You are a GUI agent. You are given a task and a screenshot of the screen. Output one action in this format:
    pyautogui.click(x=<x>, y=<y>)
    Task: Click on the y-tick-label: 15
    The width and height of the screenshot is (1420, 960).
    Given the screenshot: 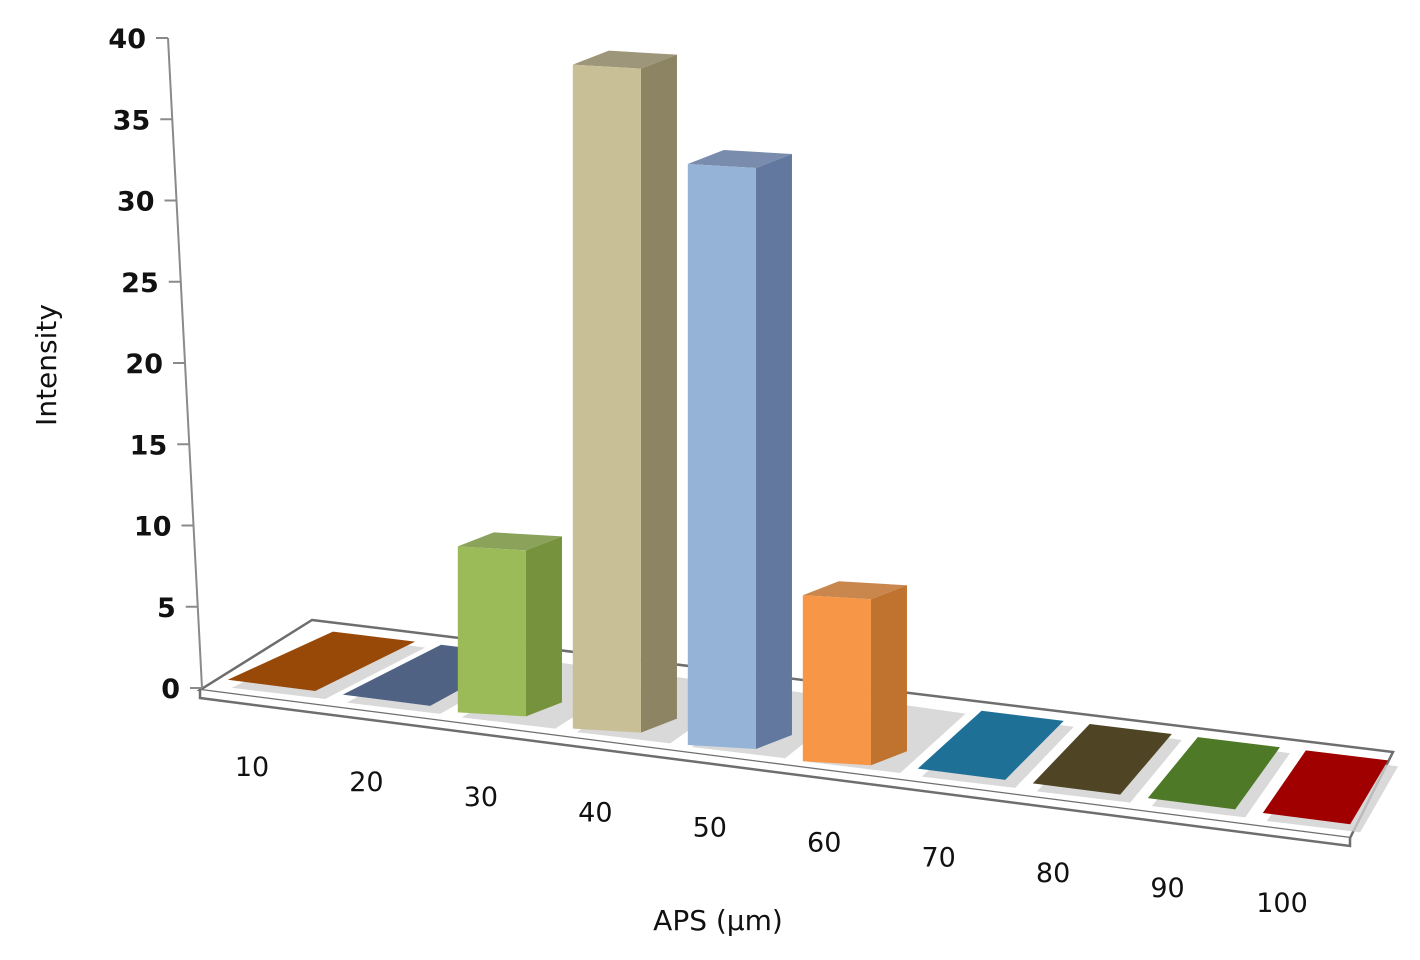 What is the action you would take?
    pyautogui.click(x=149, y=445)
    